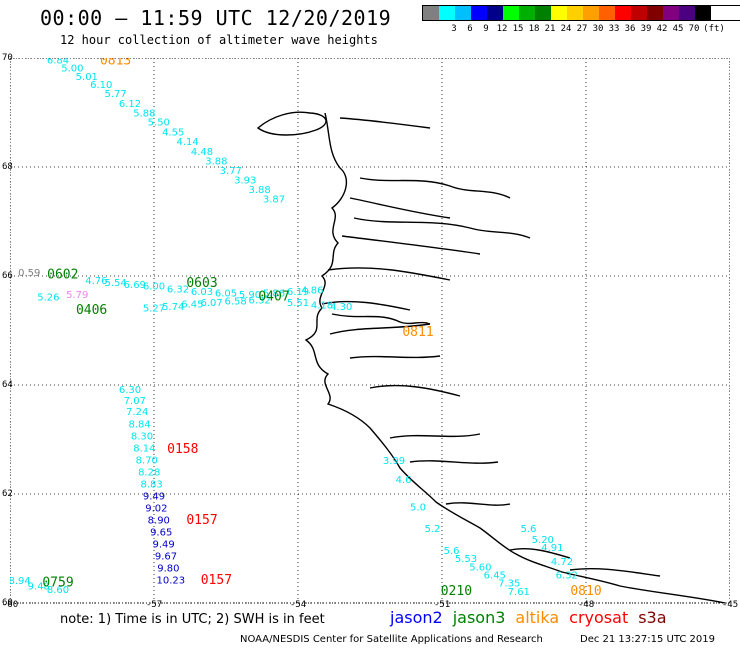 The height and width of the screenshot is (650, 740). What do you see at coordinates (250, 295) in the screenshot?
I see `wave-height-value: 5.90` at bounding box center [250, 295].